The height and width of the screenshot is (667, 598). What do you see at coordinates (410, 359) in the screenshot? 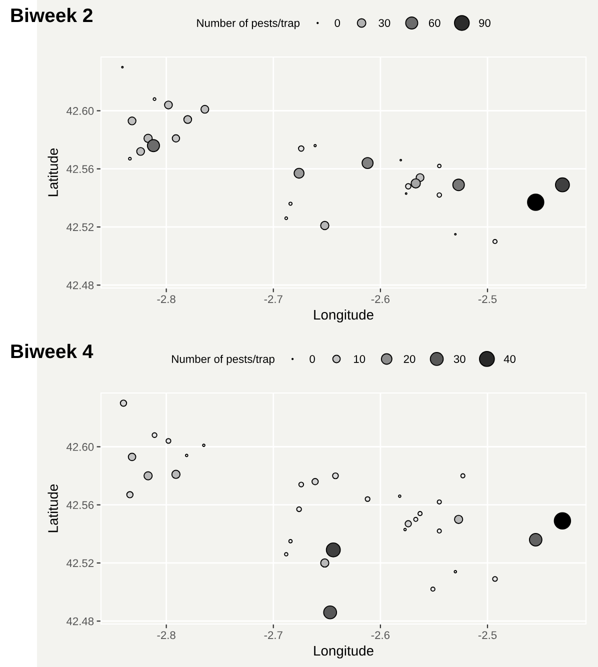
I see `legend-label: 20` at bounding box center [410, 359].